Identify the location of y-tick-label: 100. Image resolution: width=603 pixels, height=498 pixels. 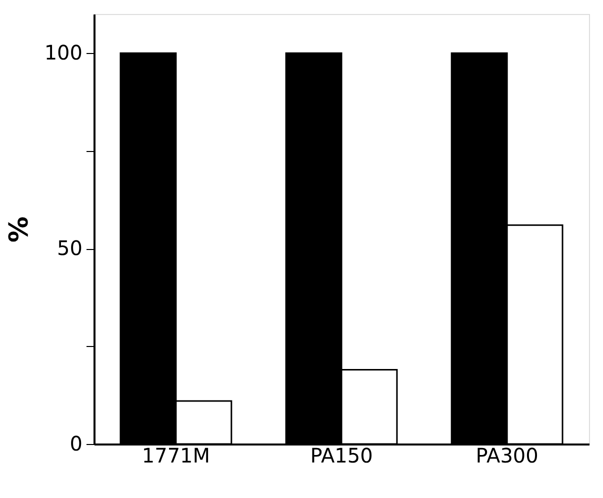
(63, 52).